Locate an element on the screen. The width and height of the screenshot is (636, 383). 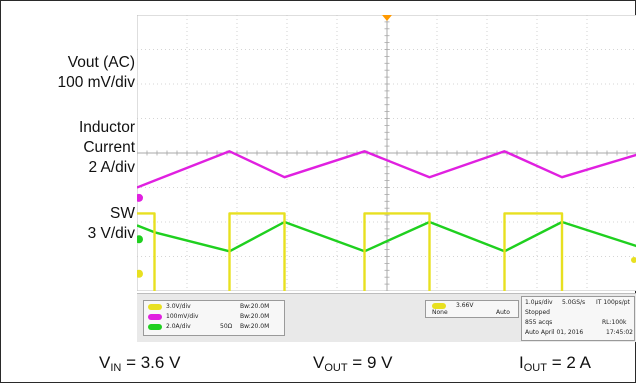
trace-vout is located at coordinates (386, 169).